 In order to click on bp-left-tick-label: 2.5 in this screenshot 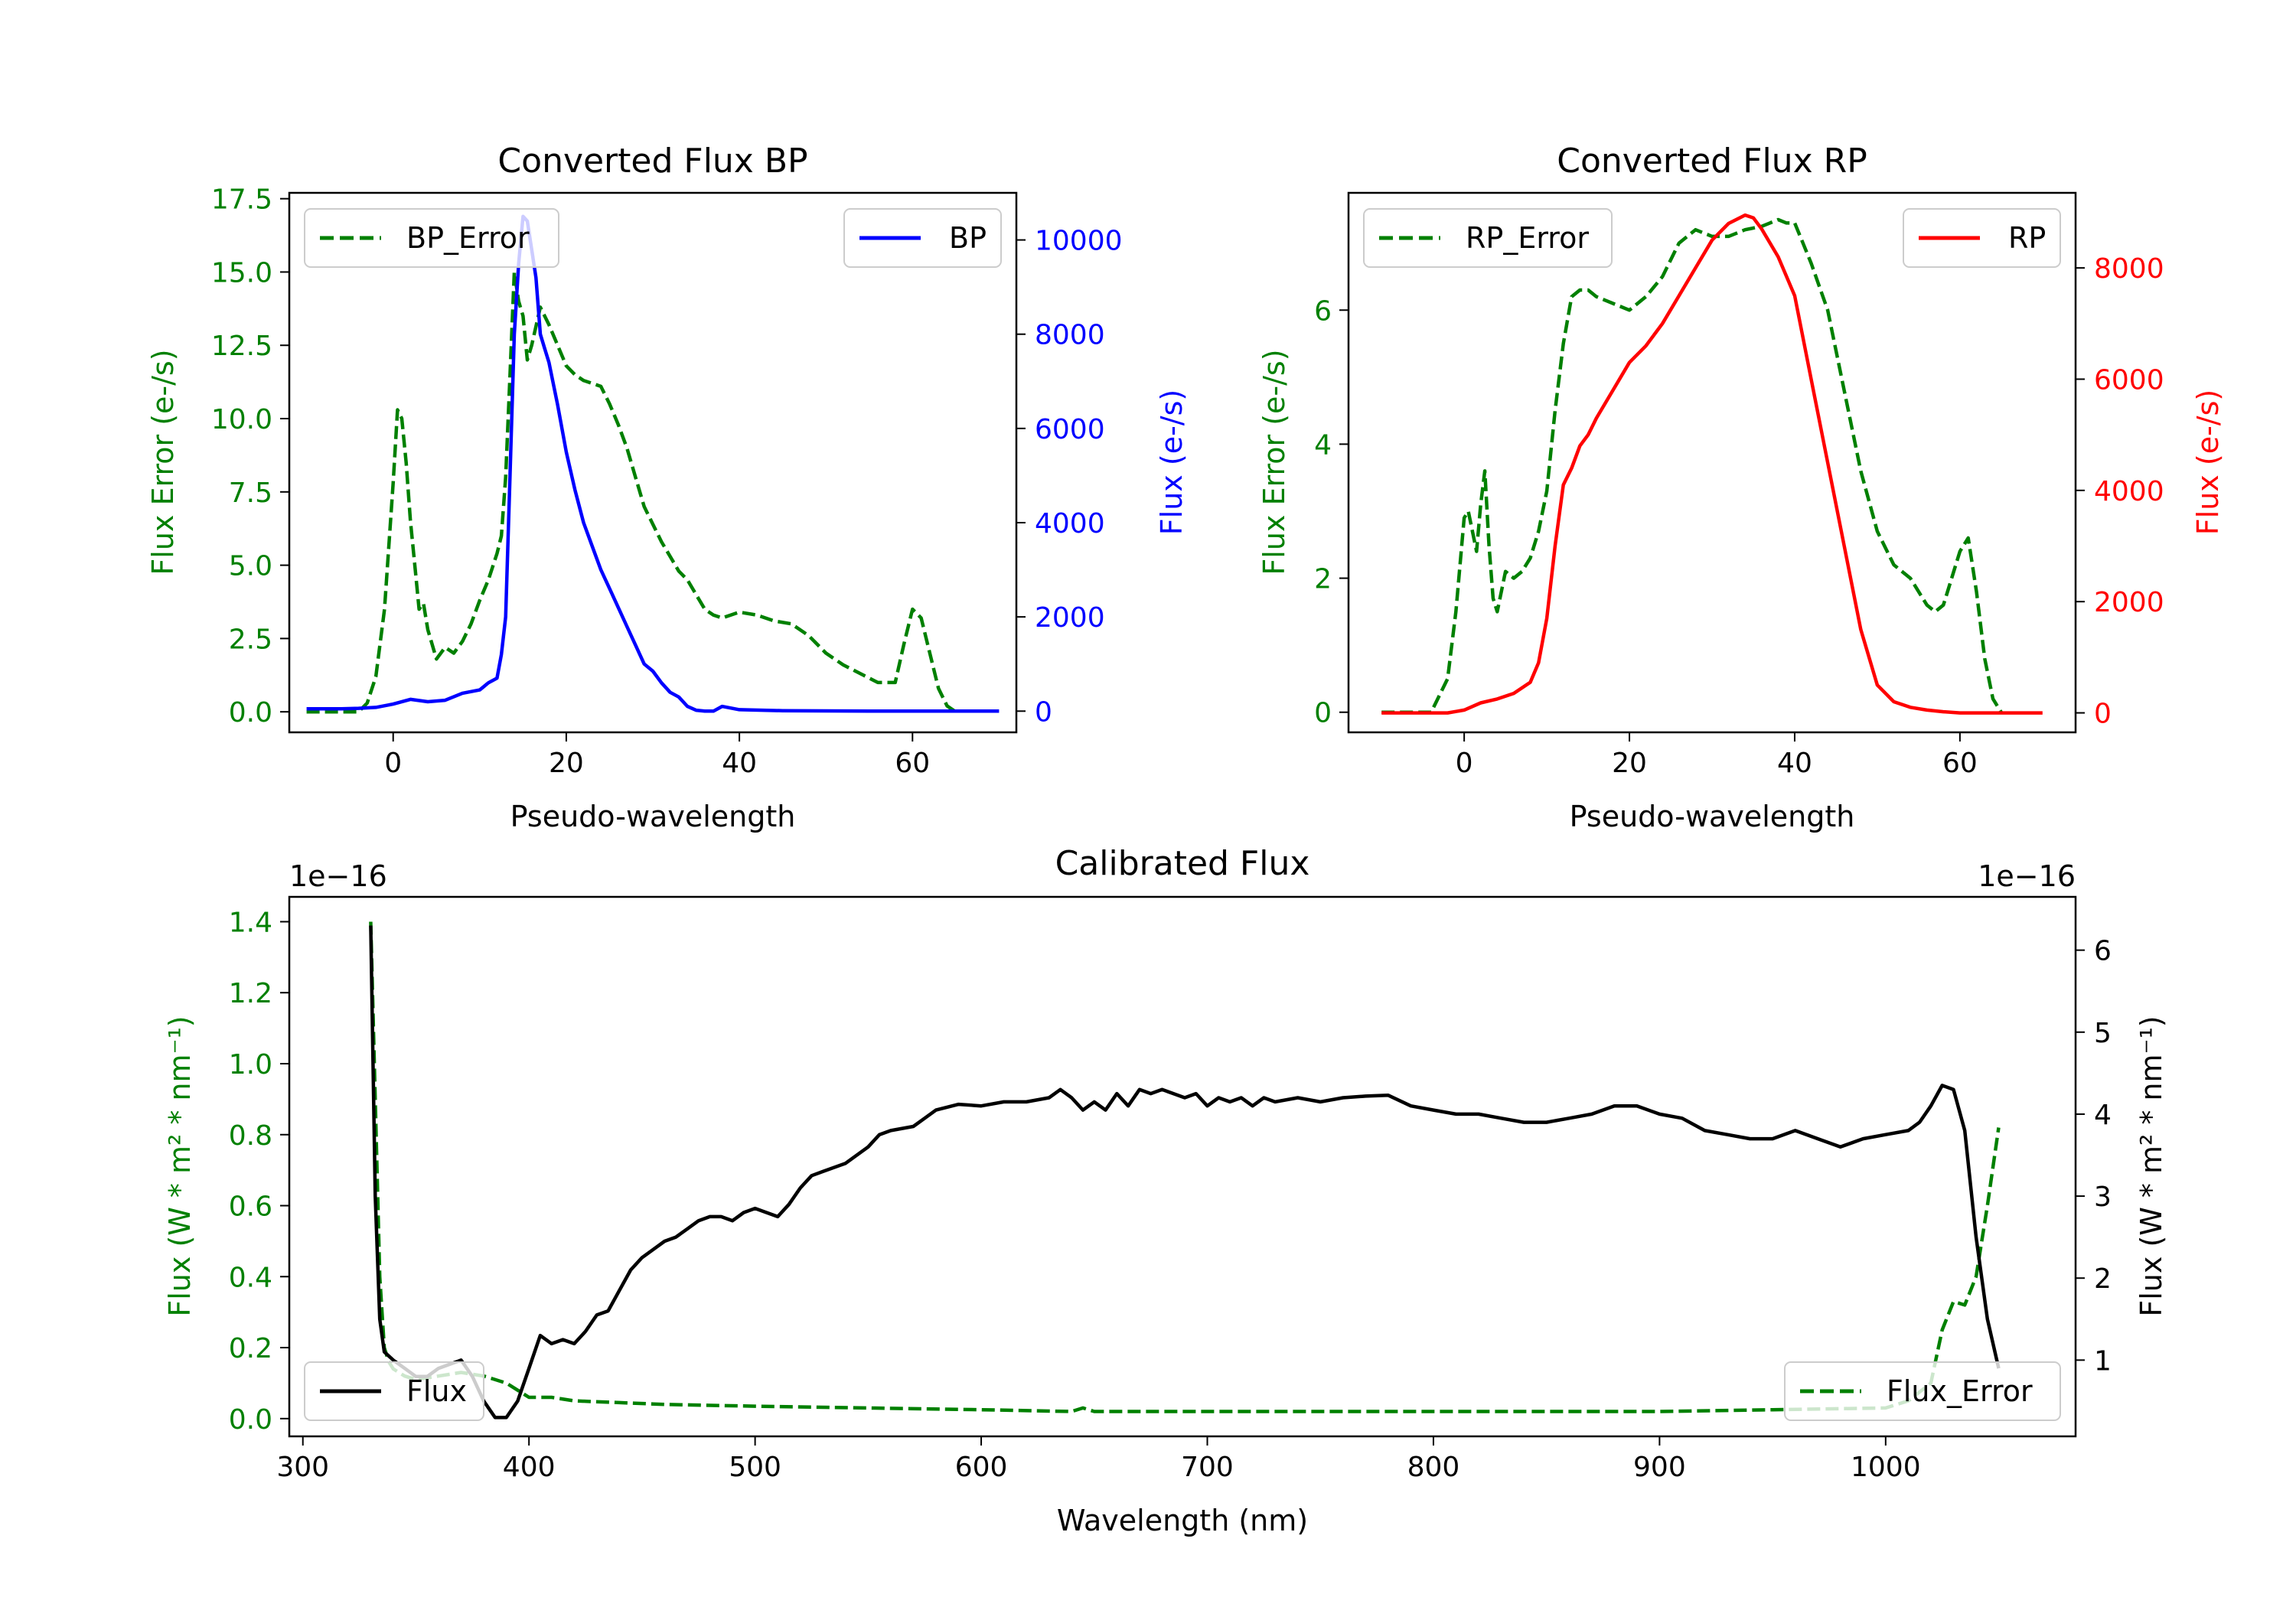, I will do `click(250, 639)`.